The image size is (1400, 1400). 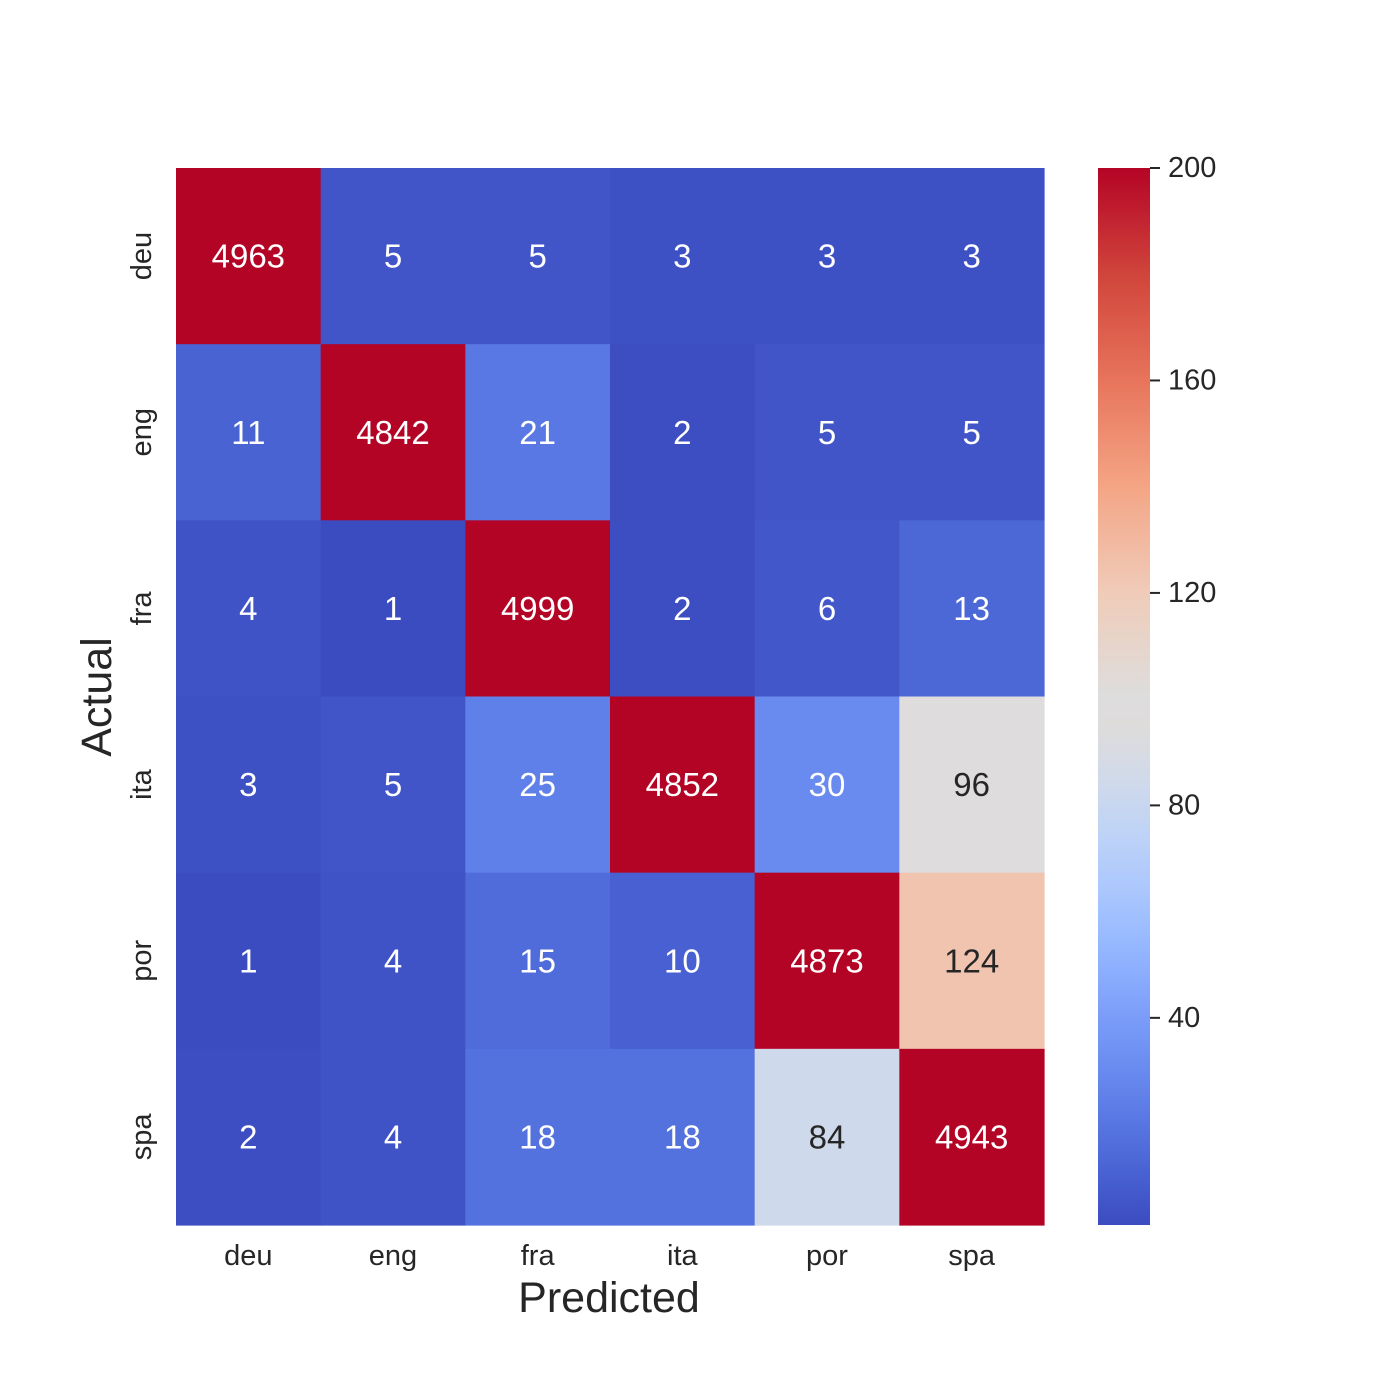 What do you see at coordinates (248, 1256) in the screenshot?
I see `x-tick-deu: deu` at bounding box center [248, 1256].